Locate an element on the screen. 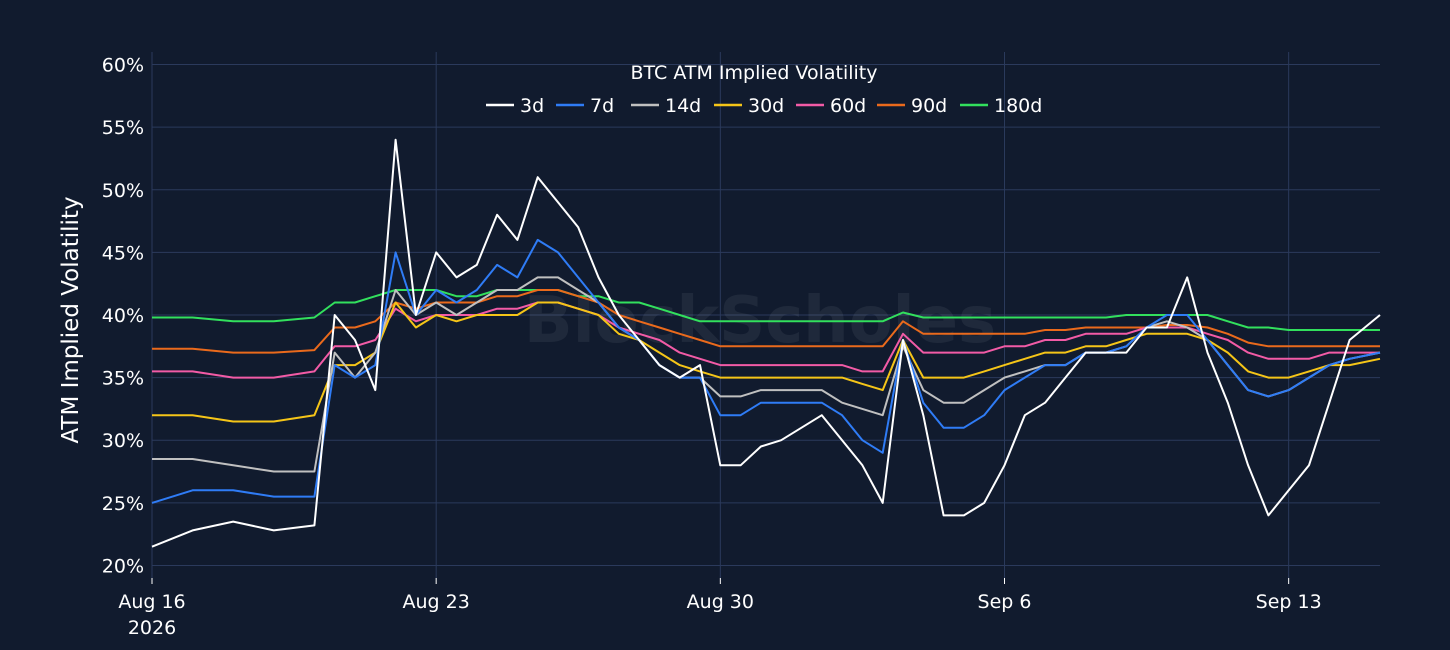 Image resolution: width=1450 pixels, height=650 pixels. legend-item-3d: 3d is located at coordinates (515, 106).